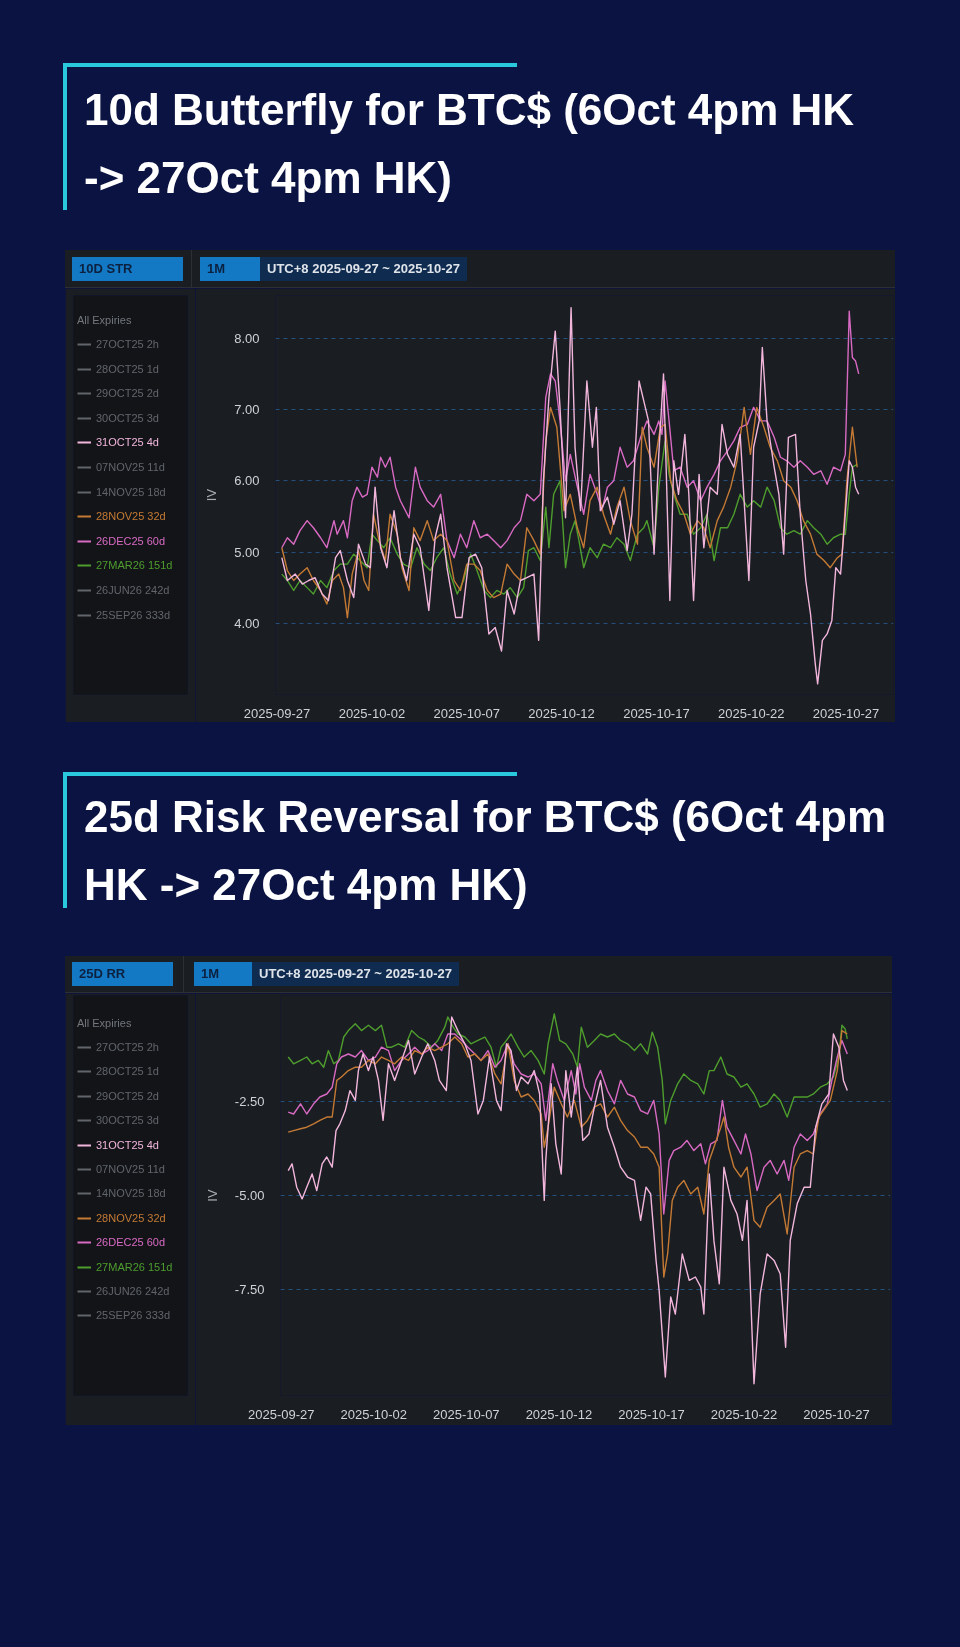 The width and height of the screenshot is (960, 1647). Describe the element at coordinates (247, 623) in the screenshot. I see `y-tick-label: 4.00` at that location.